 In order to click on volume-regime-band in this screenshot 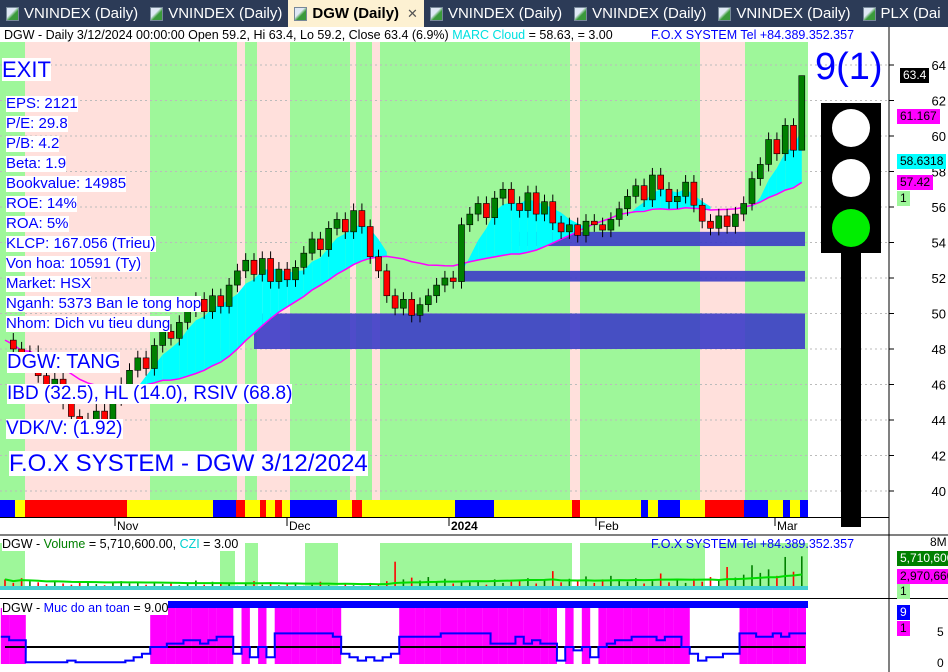, I will do `click(662, 566)`.